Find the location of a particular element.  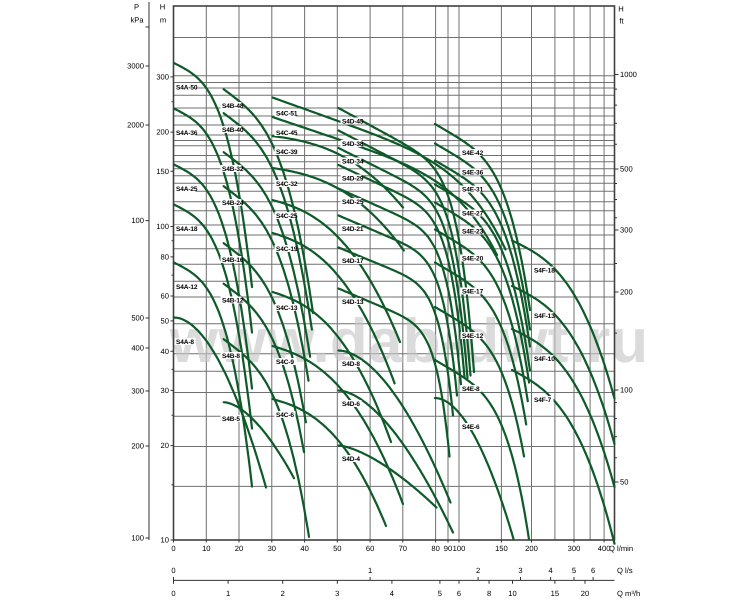

svg-text: S4D-34 is located at coordinates (353, 161).